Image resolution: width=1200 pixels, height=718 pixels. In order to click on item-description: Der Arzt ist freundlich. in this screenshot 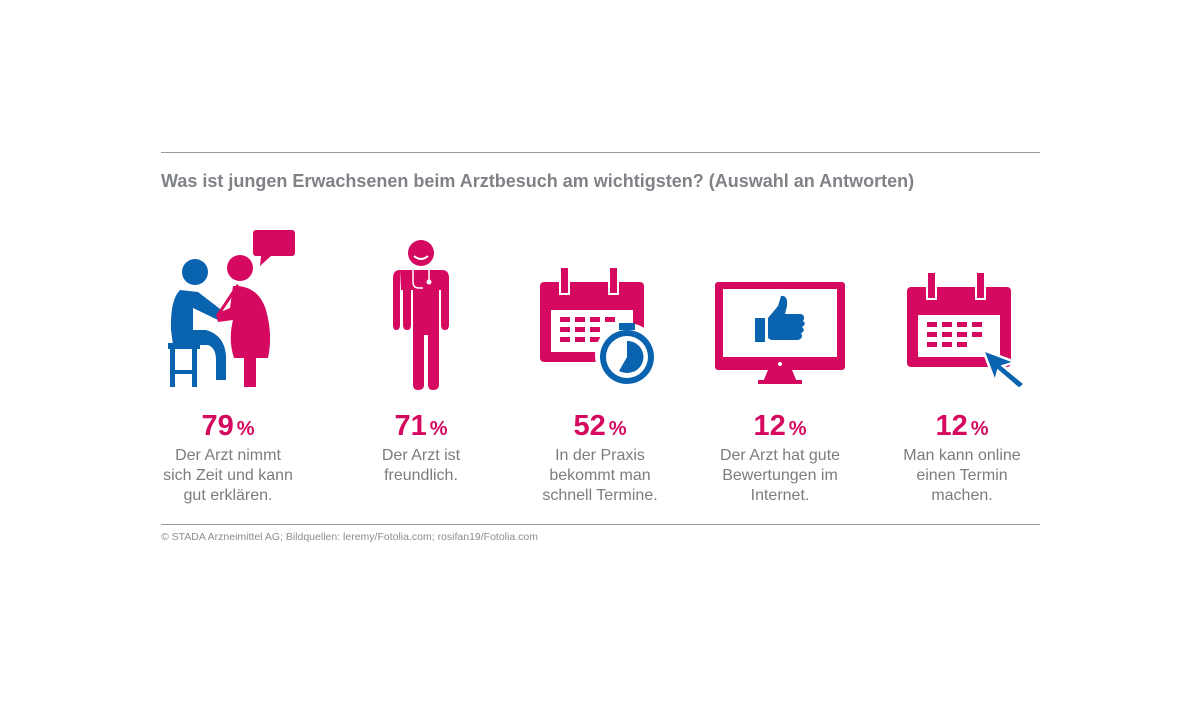, I will do `click(421, 466)`.